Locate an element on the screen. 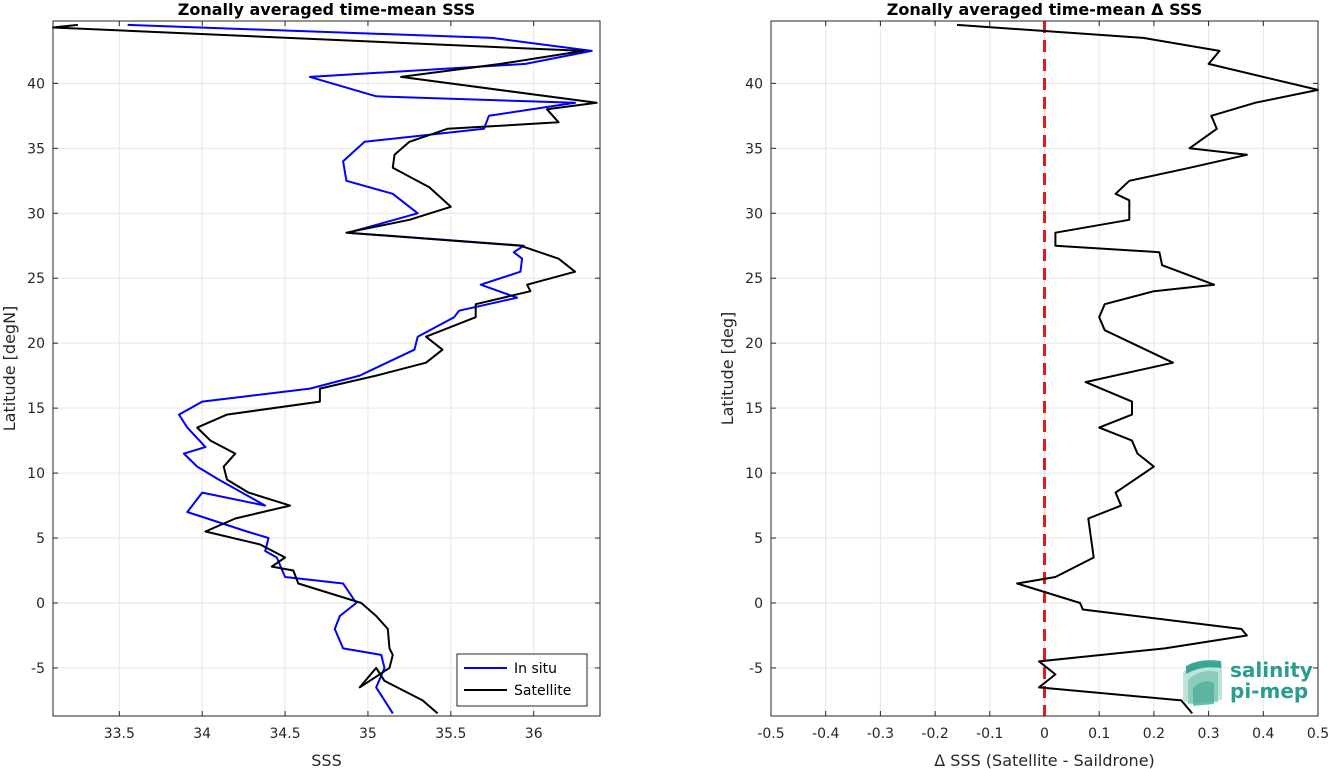 This screenshot has height=769, width=1330. chart-title: Zonally averaged time-mean Δ SSS is located at coordinates (1045, 9).